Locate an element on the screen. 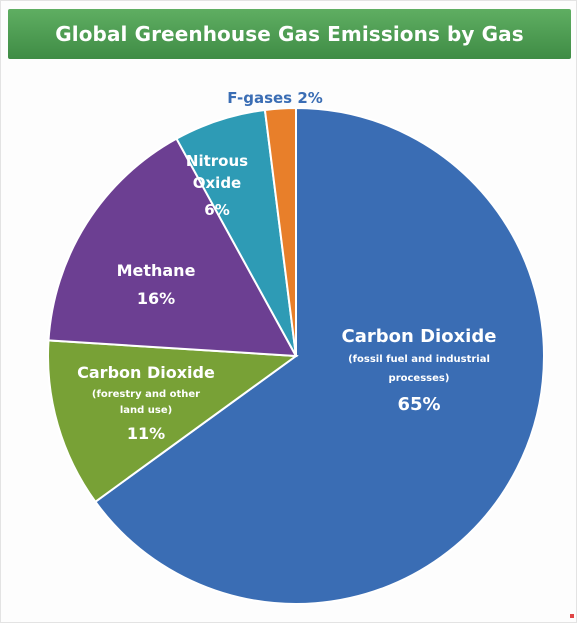 Image resolution: width=577 pixels, height=623 pixels. label-co2-fossil-sub2: processes) is located at coordinates (419, 378).